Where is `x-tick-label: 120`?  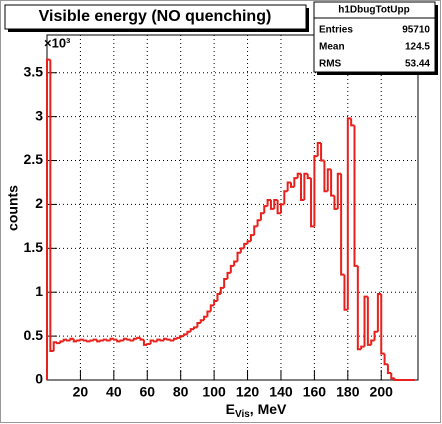
x-tick-label: 120 is located at coordinates (248, 392).